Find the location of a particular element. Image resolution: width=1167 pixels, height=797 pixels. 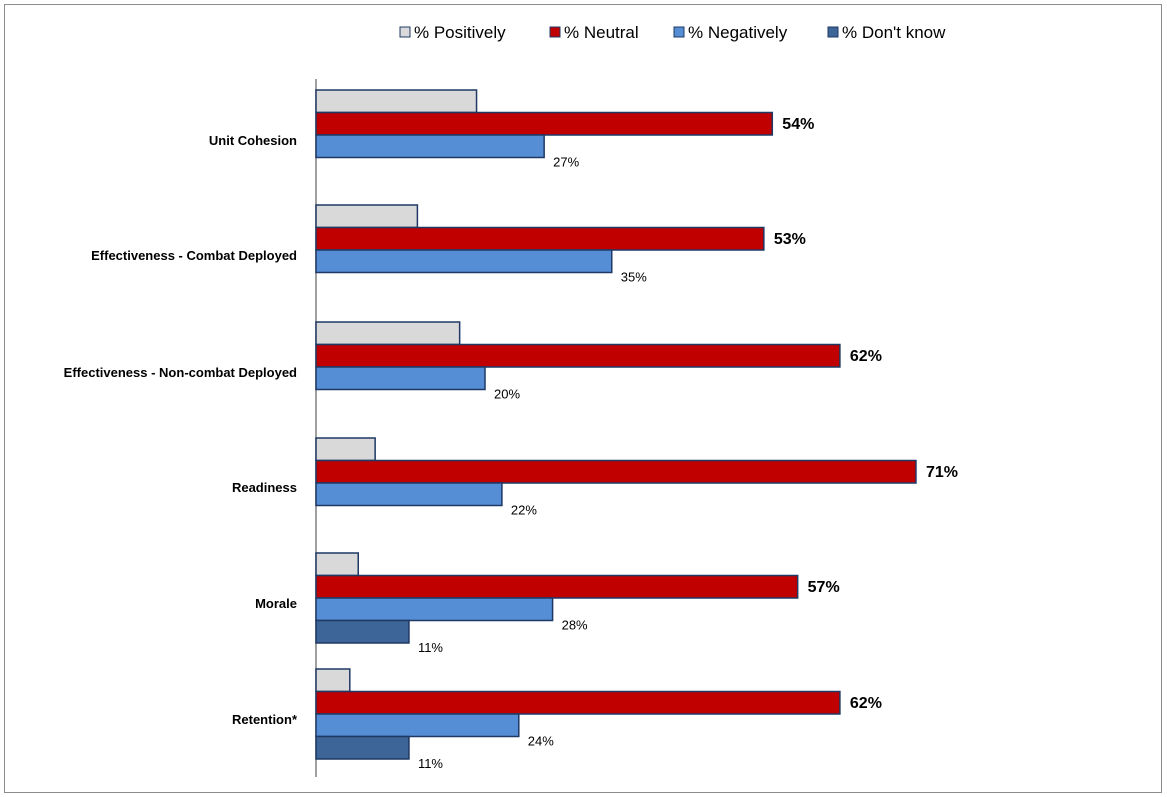

data-label: 71% is located at coordinates (942, 472).